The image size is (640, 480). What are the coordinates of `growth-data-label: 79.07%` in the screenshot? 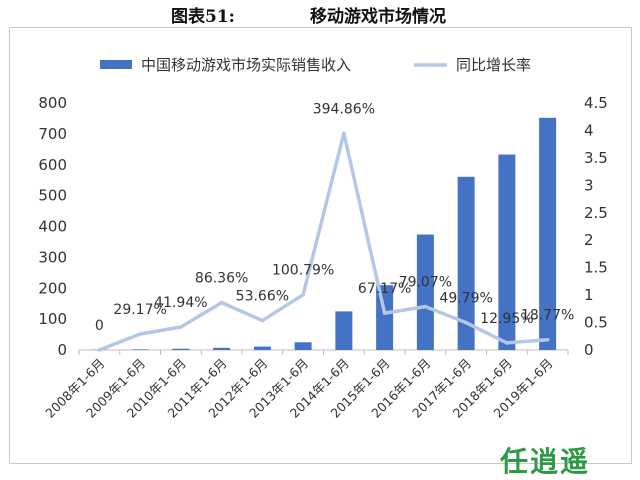 It's located at (425, 283).